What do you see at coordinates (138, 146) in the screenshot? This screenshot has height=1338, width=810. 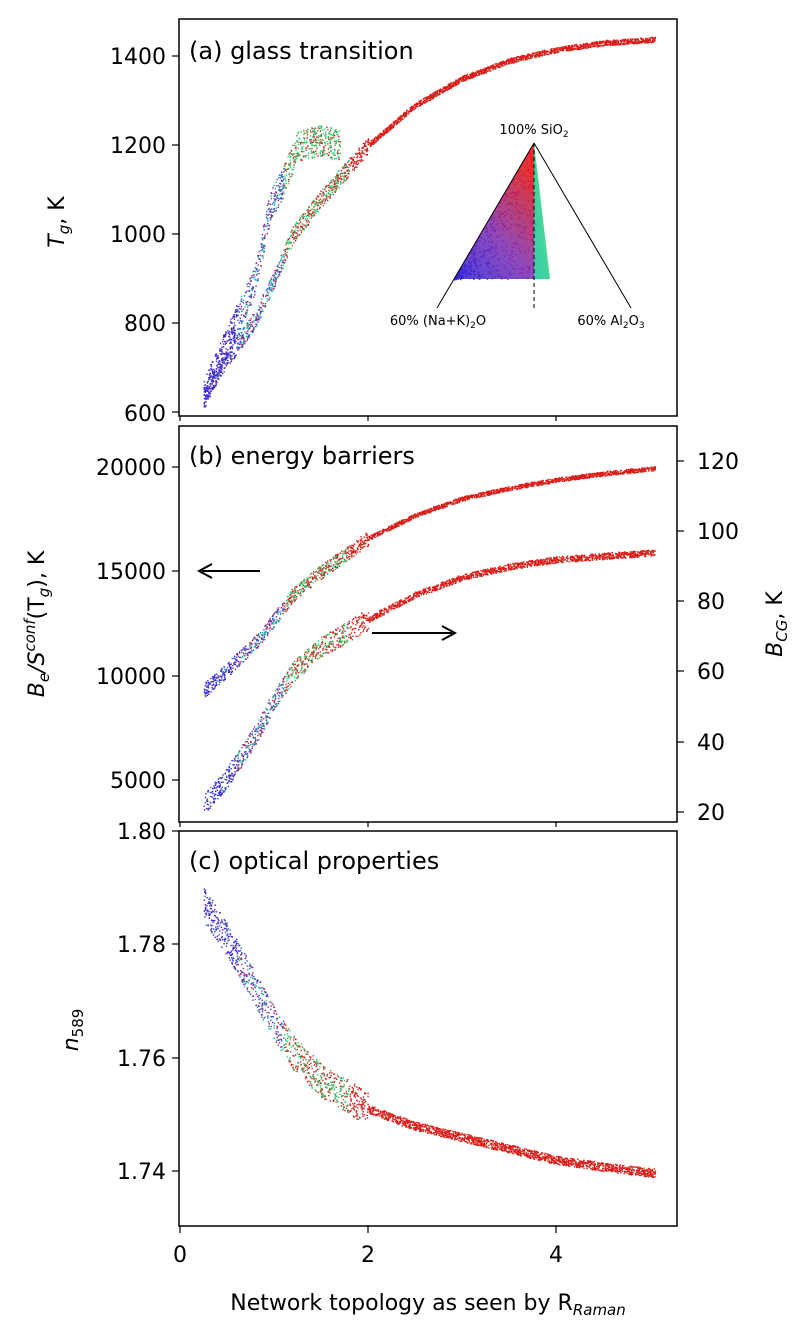 I see `y-tick-label: 1200` at bounding box center [138, 146].